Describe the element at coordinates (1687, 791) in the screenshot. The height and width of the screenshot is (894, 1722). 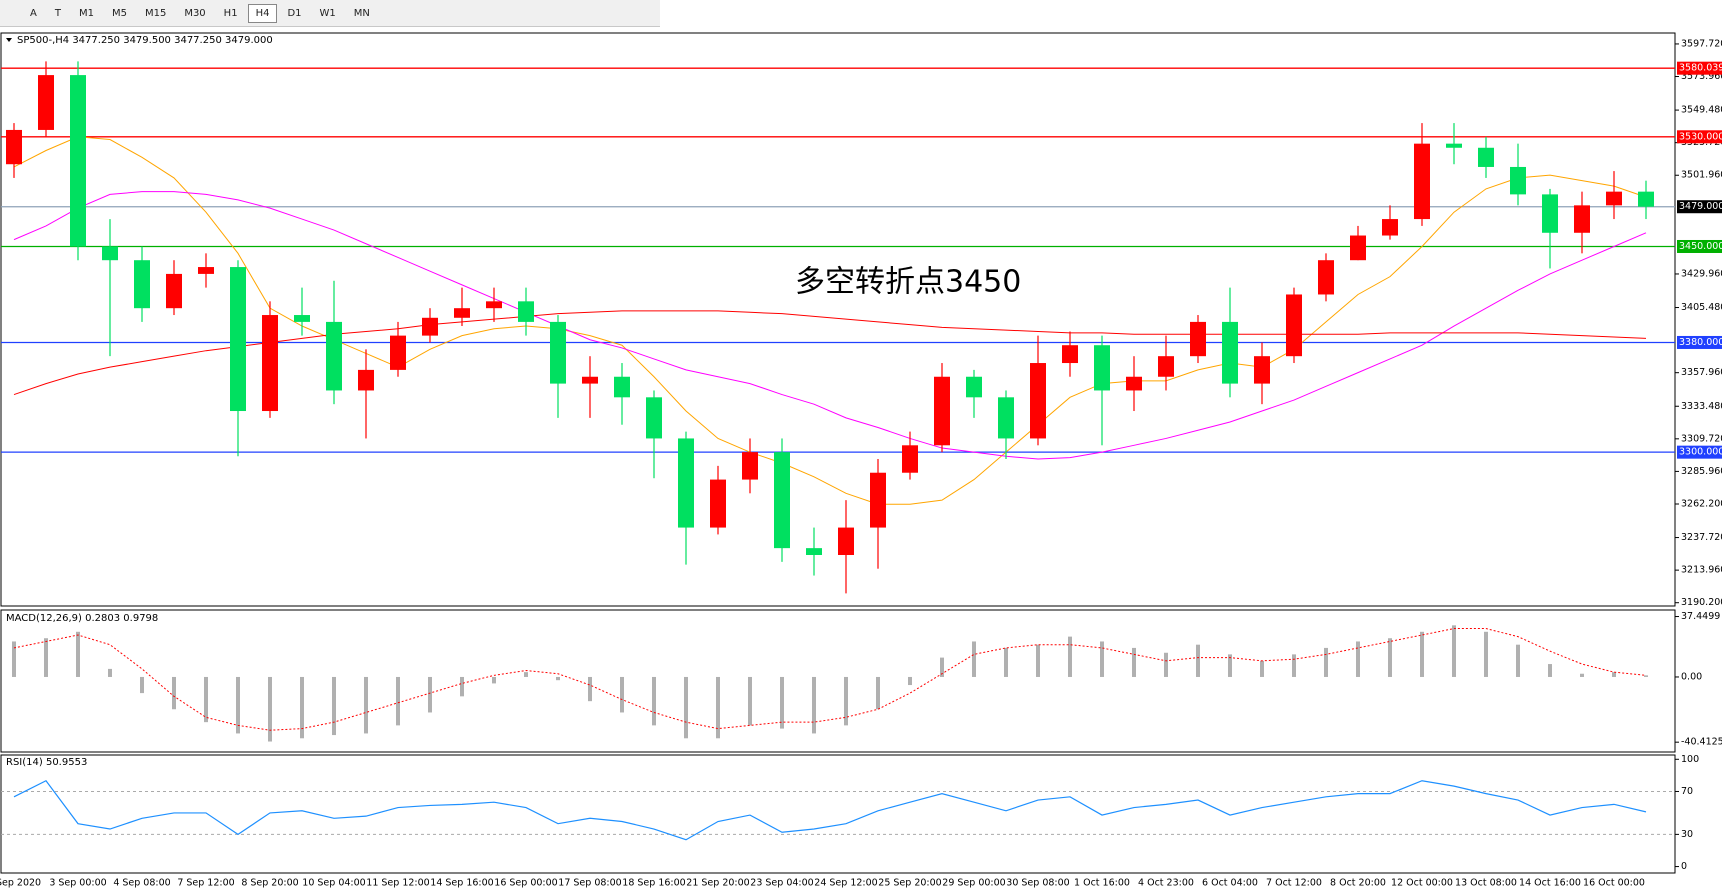
I see `y-tick-label: 70` at that location.